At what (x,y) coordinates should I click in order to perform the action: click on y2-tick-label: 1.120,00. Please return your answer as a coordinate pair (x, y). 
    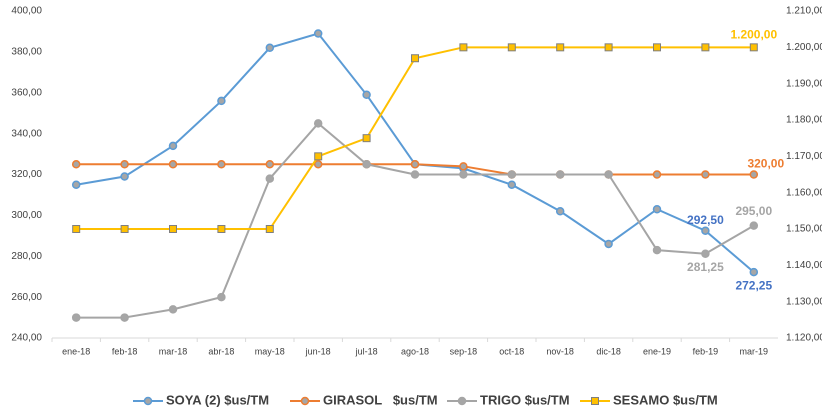
    Looking at the image, I should click on (804, 338).